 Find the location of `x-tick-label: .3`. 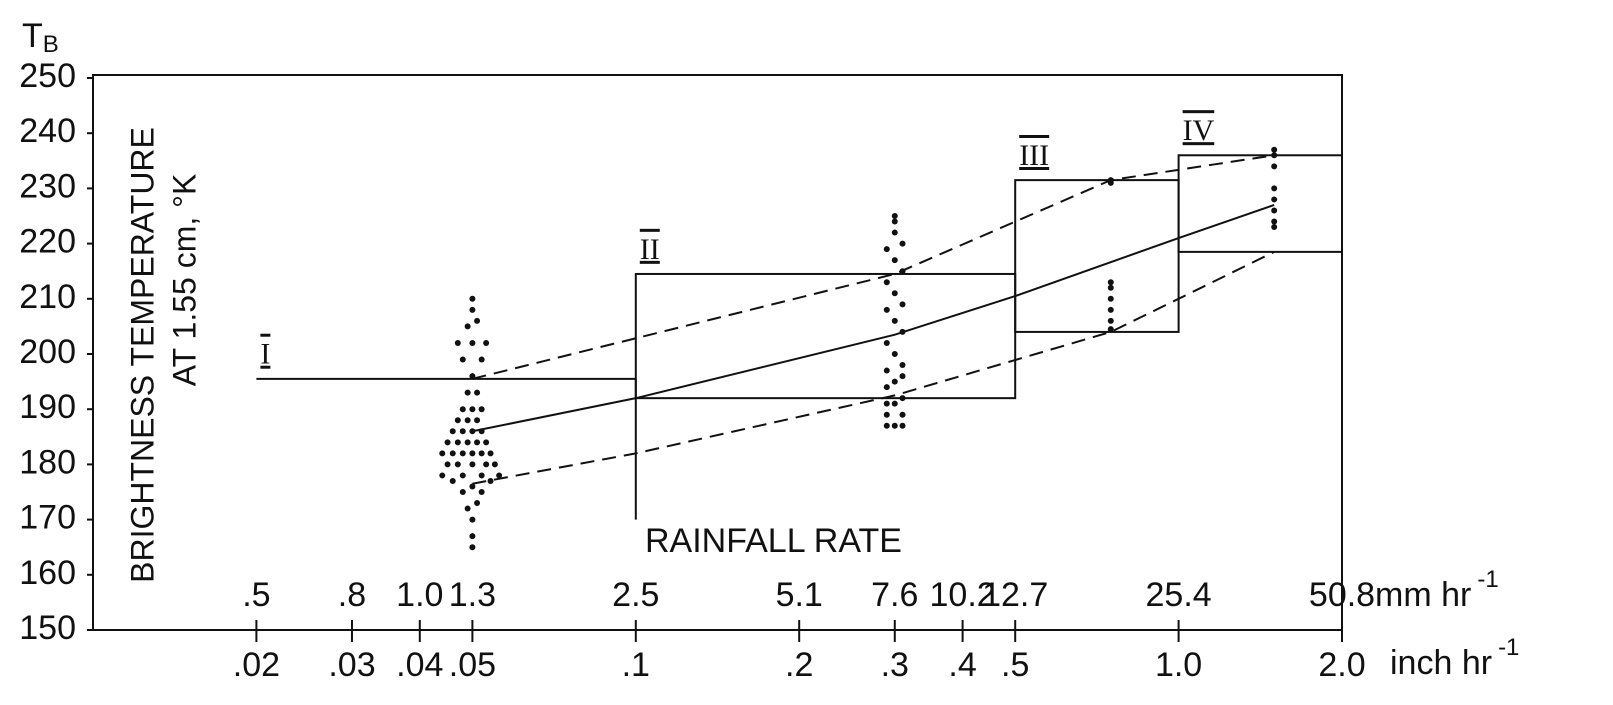

x-tick-label: .3 is located at coordinates (895, 665).